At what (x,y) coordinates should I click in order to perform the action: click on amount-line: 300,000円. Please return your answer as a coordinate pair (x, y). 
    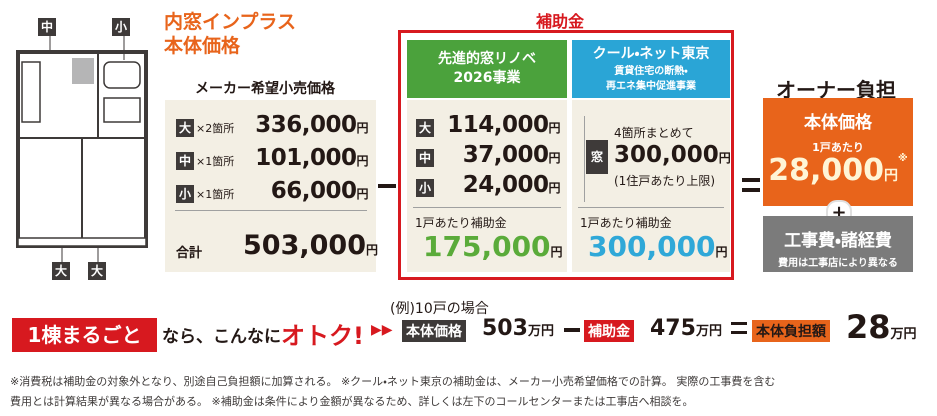
    Looking at the image, I should click on (672, 155).